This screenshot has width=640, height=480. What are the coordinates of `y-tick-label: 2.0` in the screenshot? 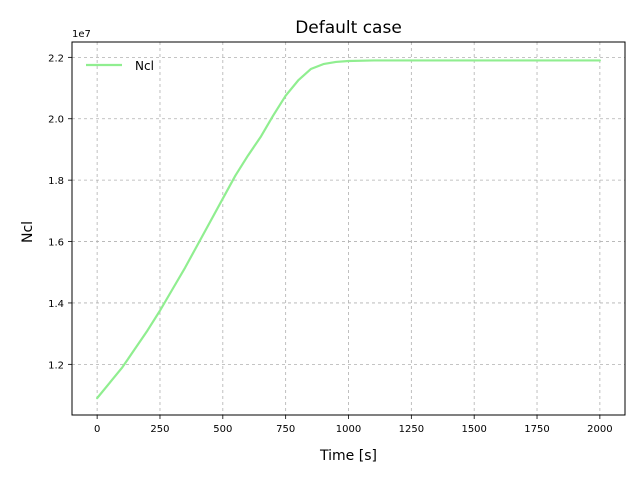 It's located at (56, 120).